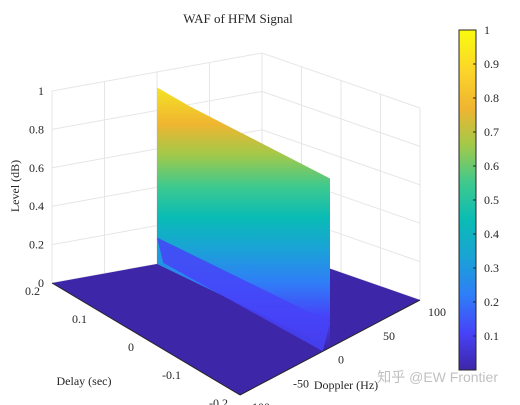 The image size is (520, 405). What do you see at coordinates (36, 129) in the screenshot?
I see `z-tick-label: 0.8` at bounding box center [36, 129].